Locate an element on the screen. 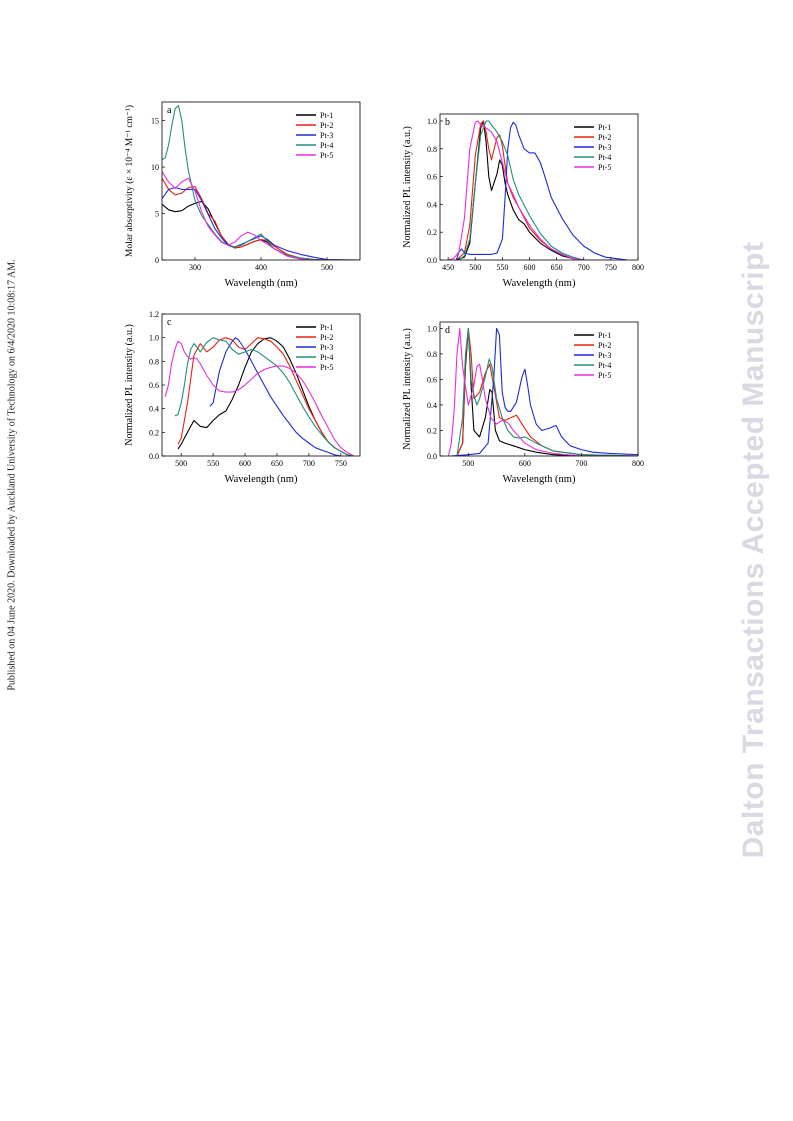 The width and height of the screenshot is (793, 1121). panel-label: a is located at coordinates (169, 110).